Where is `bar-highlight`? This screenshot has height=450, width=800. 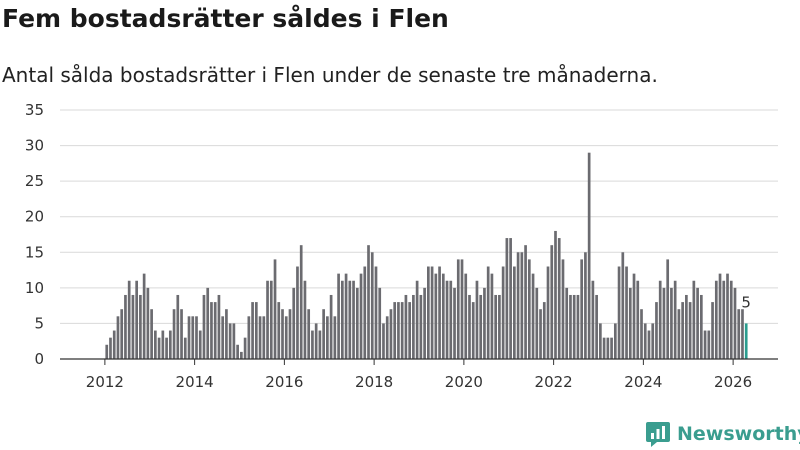
bar-highlight is located at coordinates (746, 341).